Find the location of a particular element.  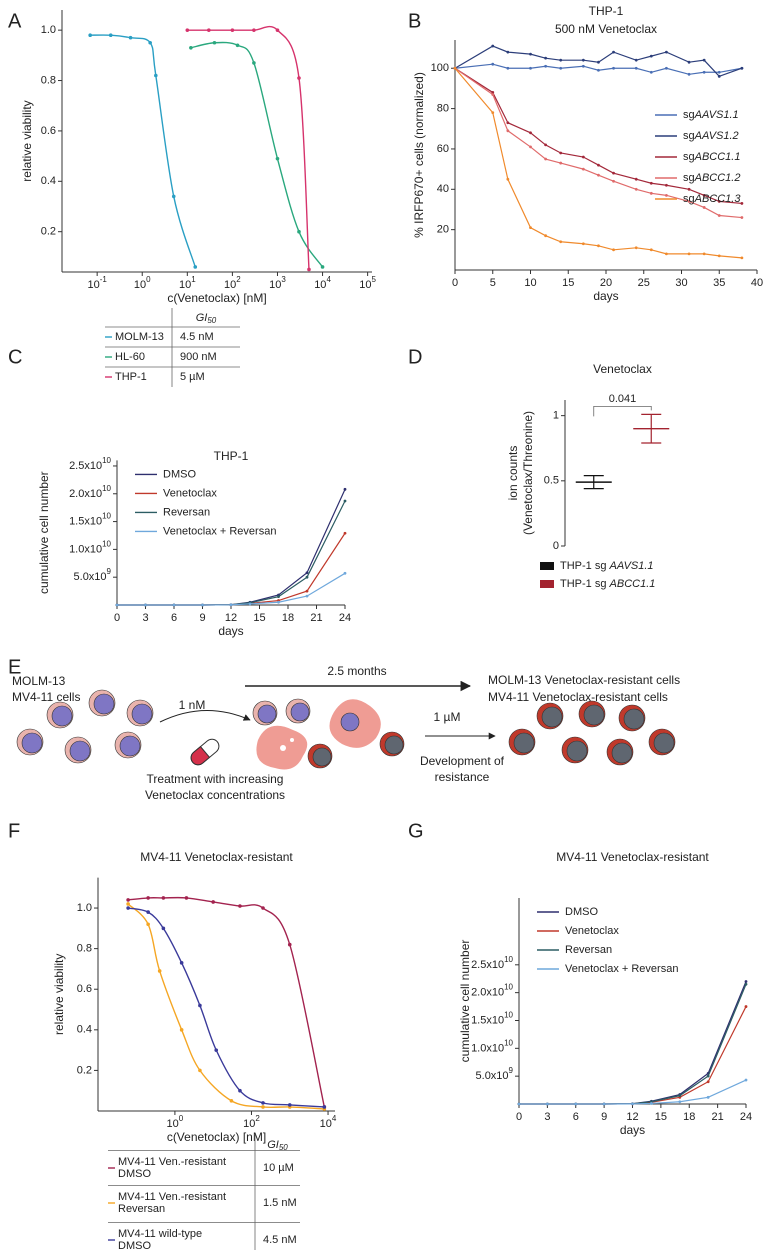

x-tick-label: 18 is located at coordinates (288, 618).